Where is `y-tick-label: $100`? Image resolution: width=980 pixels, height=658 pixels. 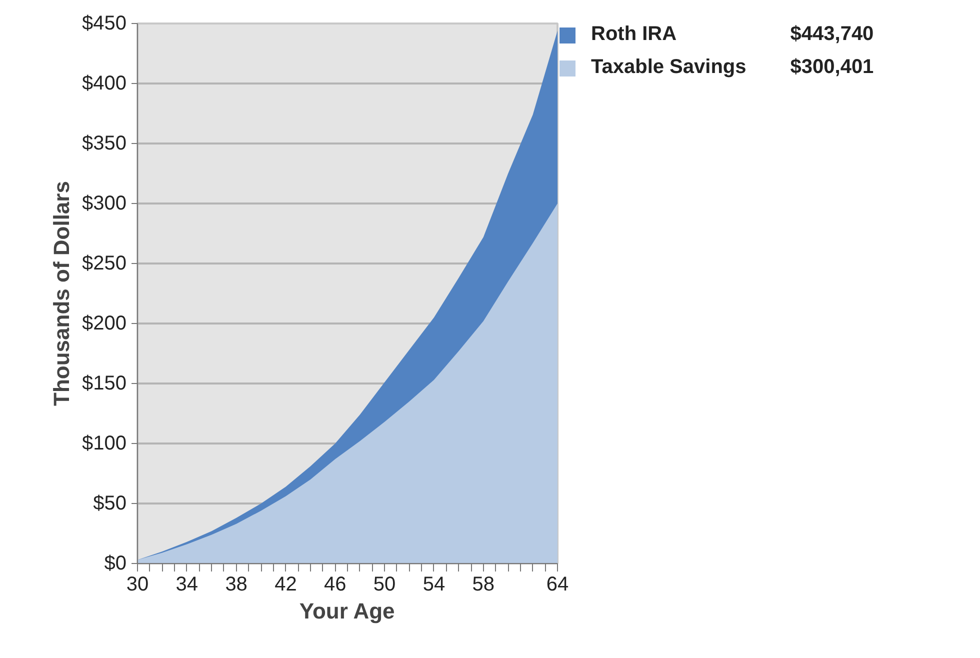 y-tick-label: $100 is located at coordinates (104, 443).